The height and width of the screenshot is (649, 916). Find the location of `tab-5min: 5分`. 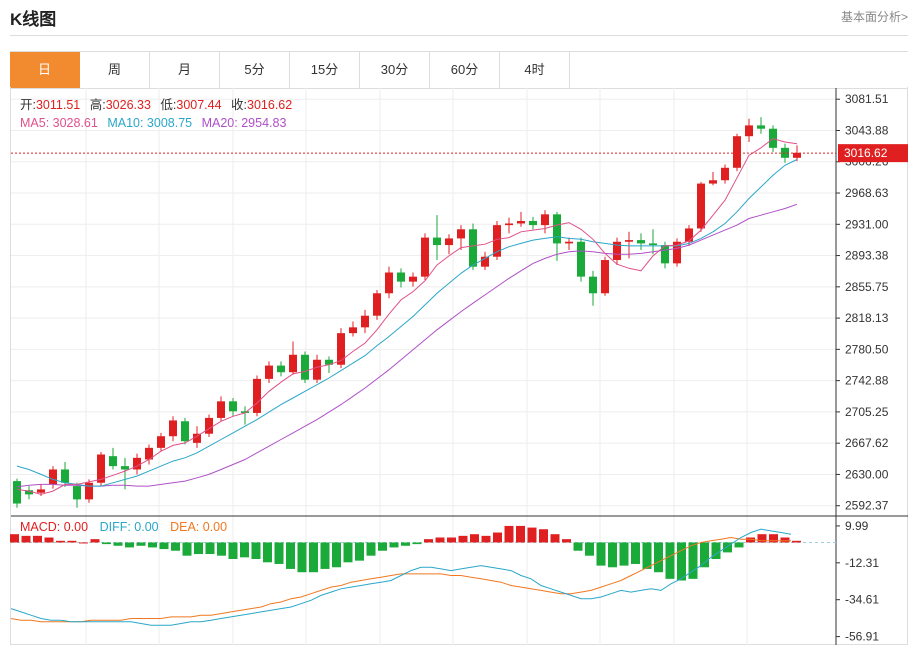

tab-5min: 5分 is located at coordinates (255, 70).